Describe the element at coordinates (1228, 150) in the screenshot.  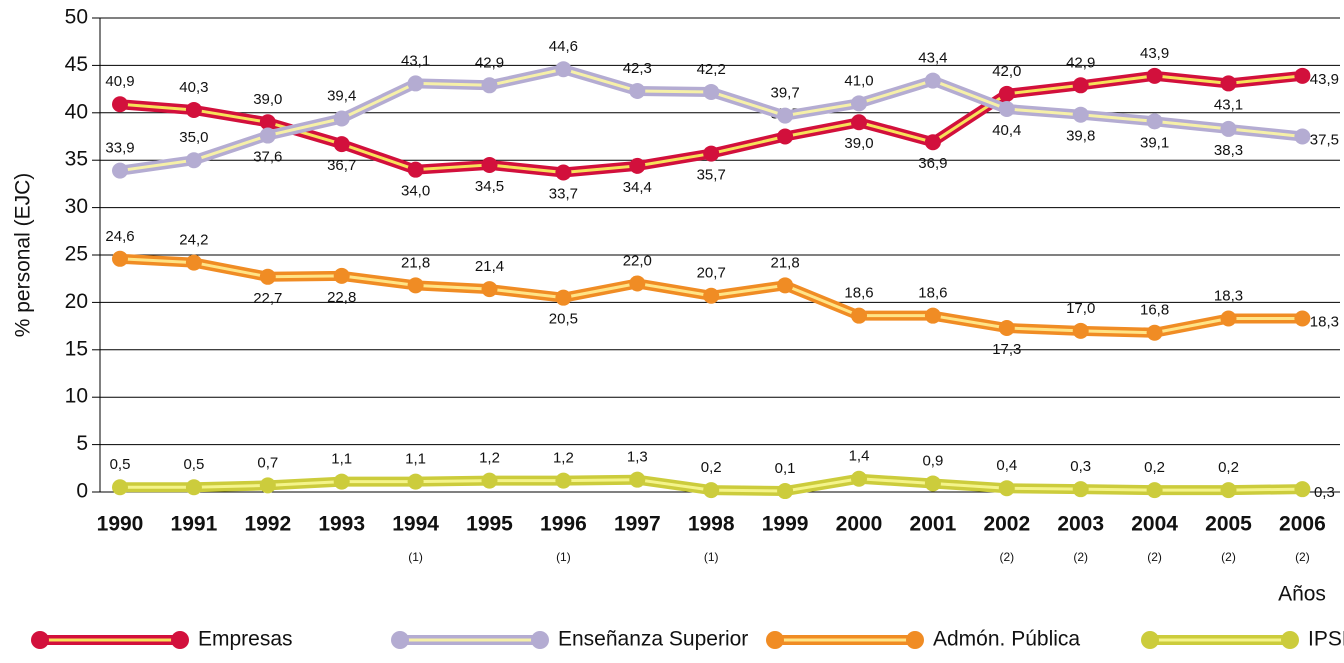
I see `value-label: 38,3` at that location.